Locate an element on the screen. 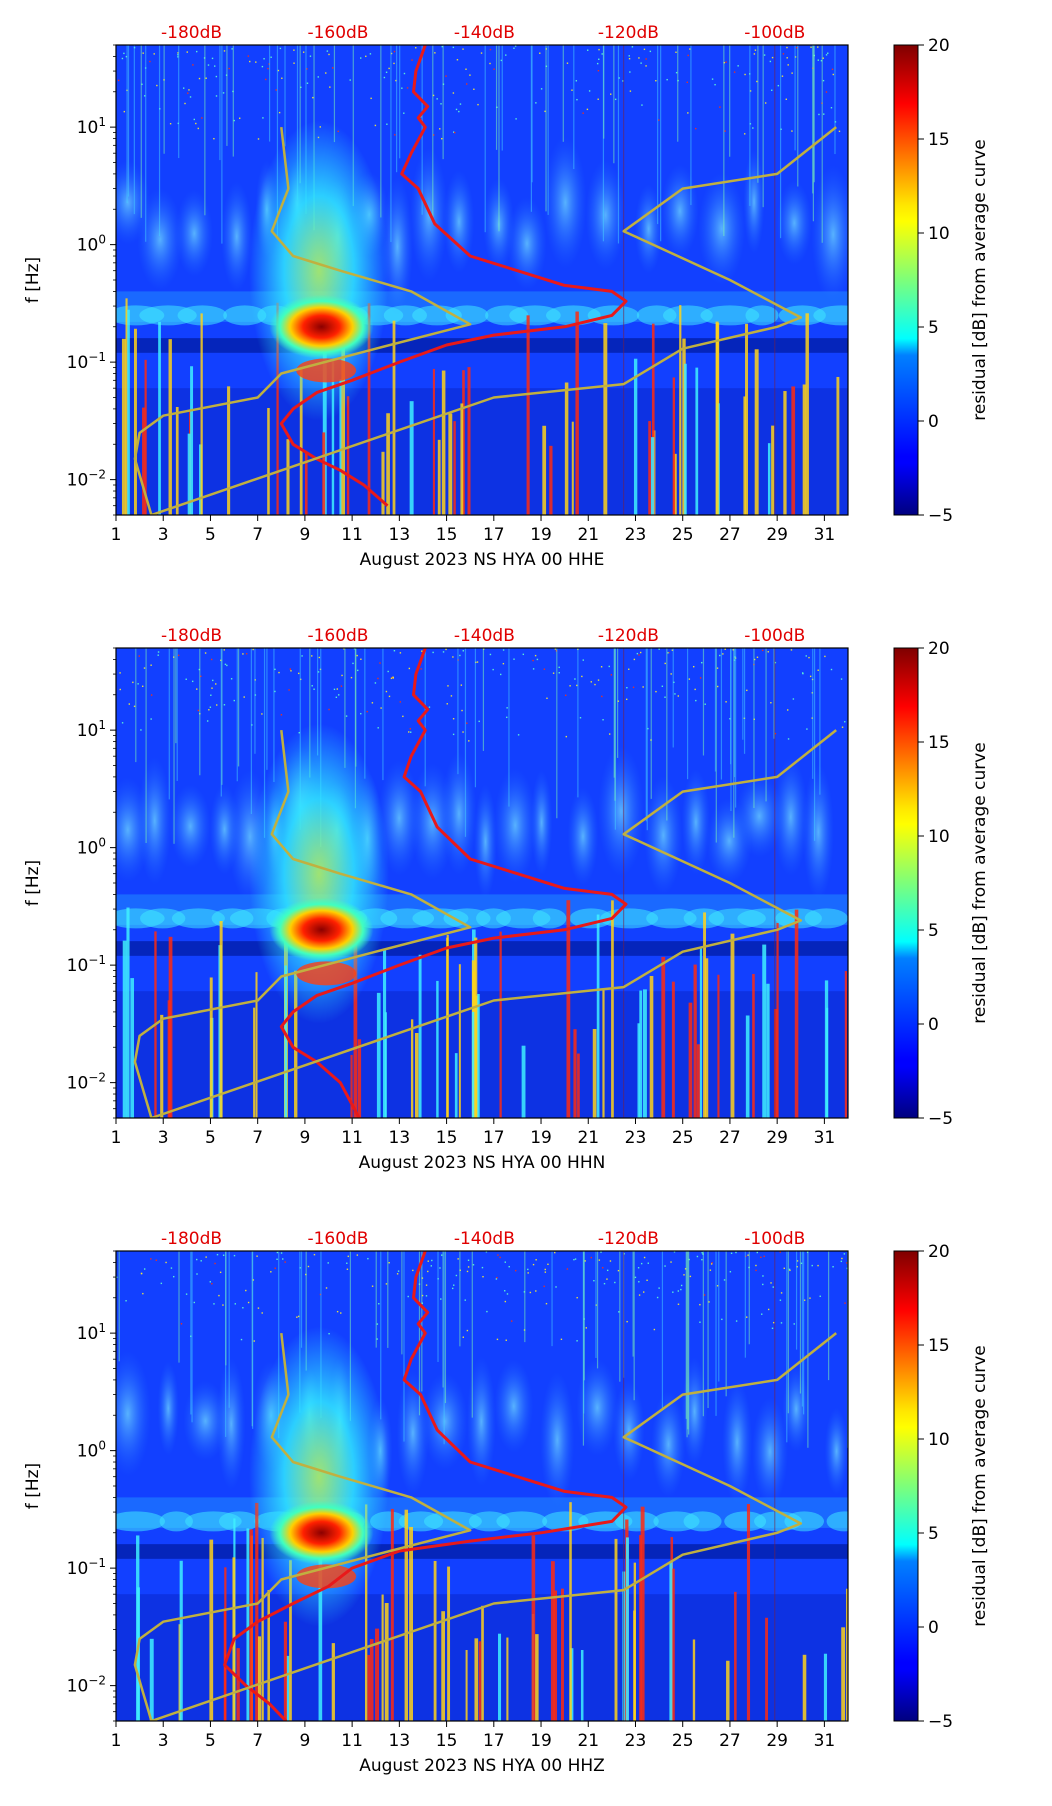  colorbar-label: residual [dB] from average curve is located at coordinates (980, 279).